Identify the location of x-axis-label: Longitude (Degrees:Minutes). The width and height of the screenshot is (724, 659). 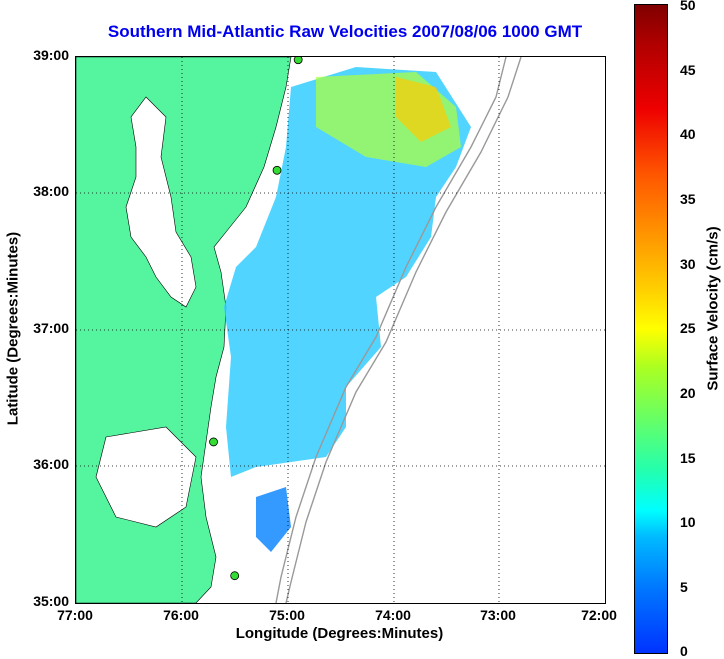
(339, 633).